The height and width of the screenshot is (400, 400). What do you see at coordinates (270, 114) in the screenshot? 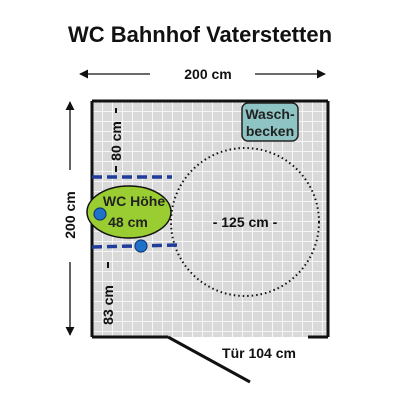
I see `washbasin-label-line1: Wasch-` at bounding box center [270, 114].